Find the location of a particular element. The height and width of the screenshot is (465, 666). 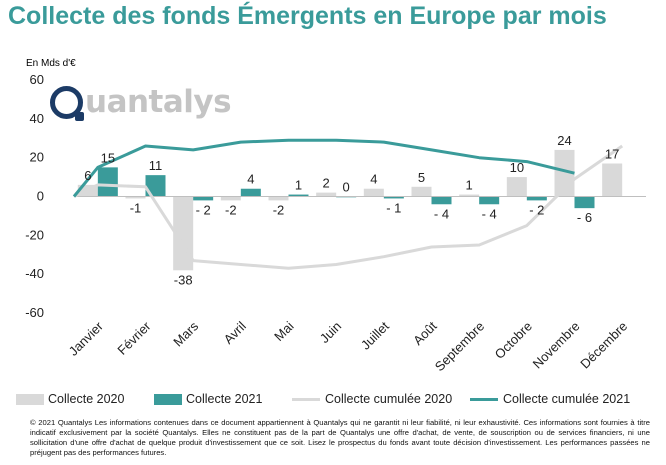

quantalys-q-icon is located at coordinates (67, 103).